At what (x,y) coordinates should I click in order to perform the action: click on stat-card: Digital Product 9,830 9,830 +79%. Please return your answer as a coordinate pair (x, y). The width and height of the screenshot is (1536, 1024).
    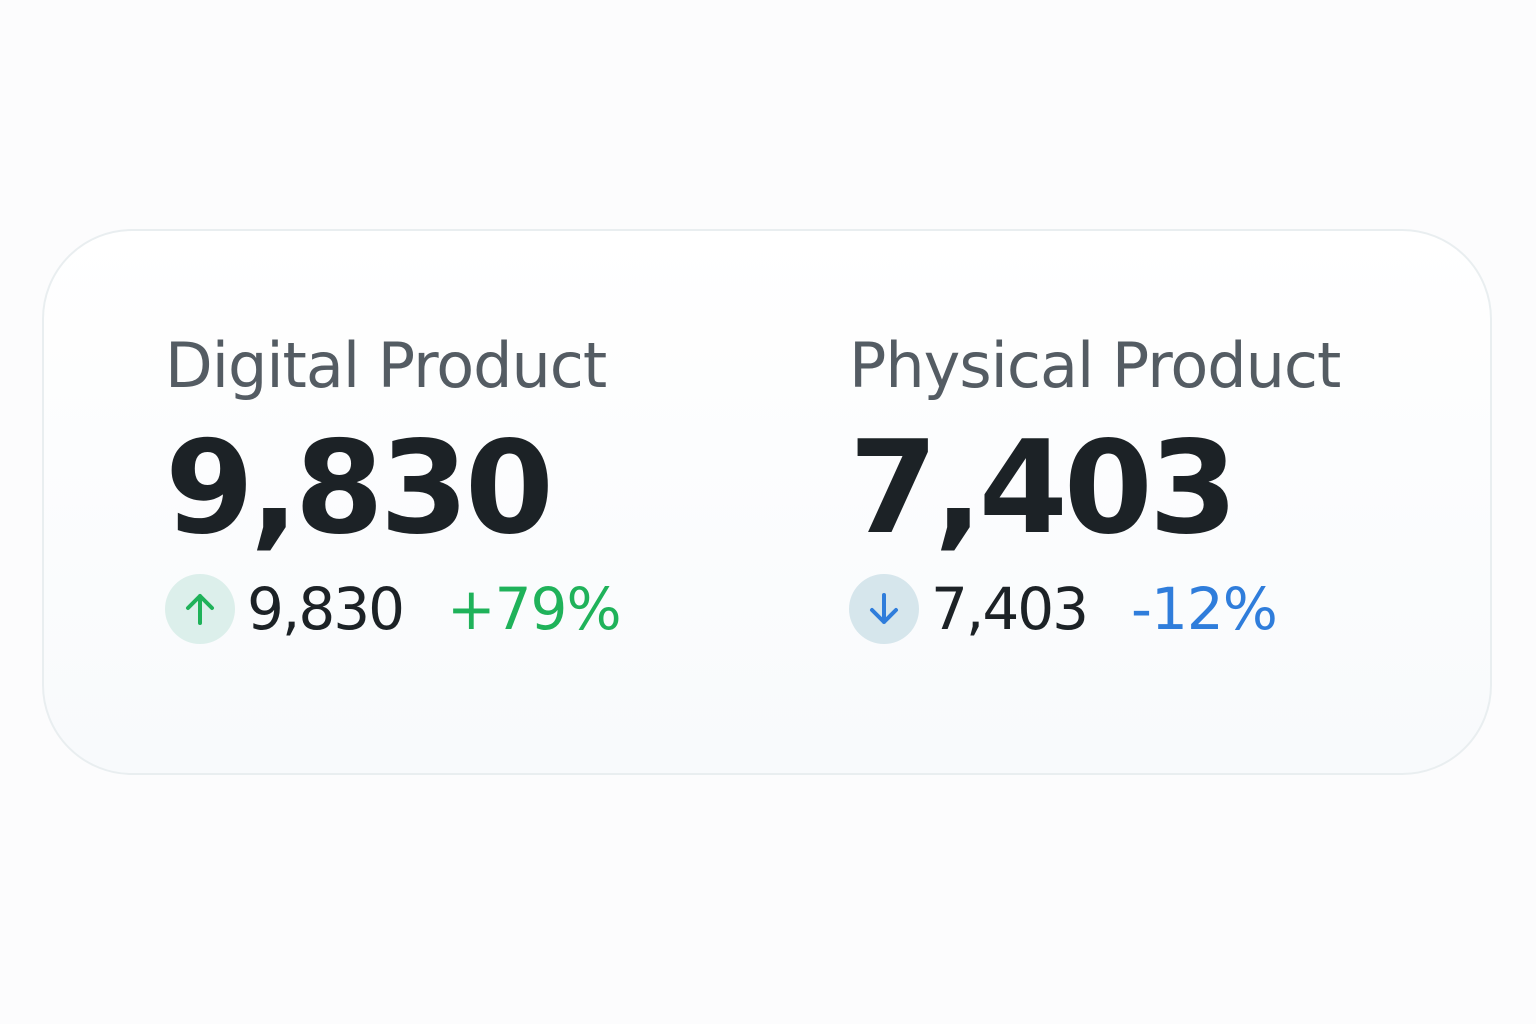
    Looking at the image, I should click on (393, 487).